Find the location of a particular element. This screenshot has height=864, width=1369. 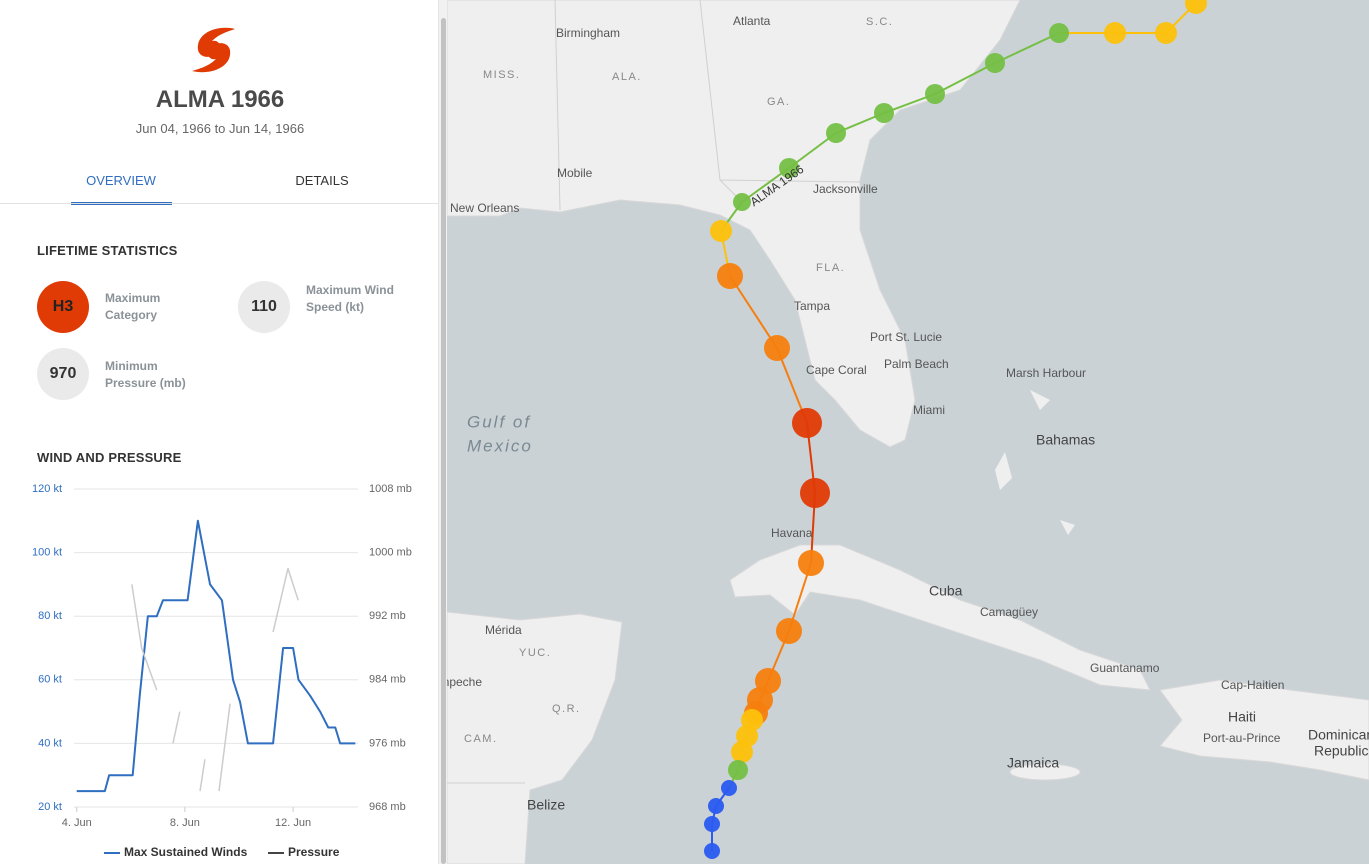

stat-badge: 970 is located at coordinates (63, 374).